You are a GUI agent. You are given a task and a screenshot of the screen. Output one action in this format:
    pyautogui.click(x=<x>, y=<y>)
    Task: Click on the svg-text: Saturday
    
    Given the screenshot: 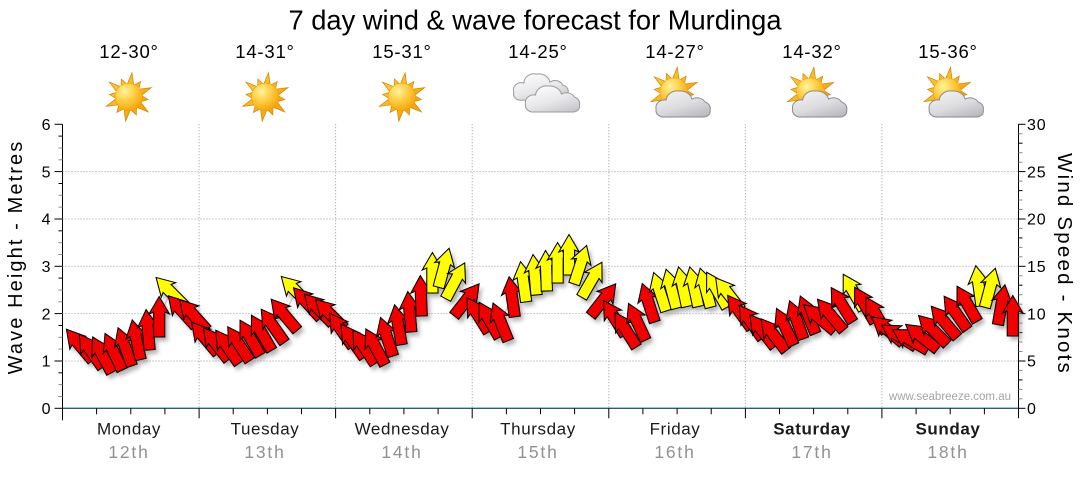 What is the action you would take?
    pyautogui.click(x=812, y=429)
    